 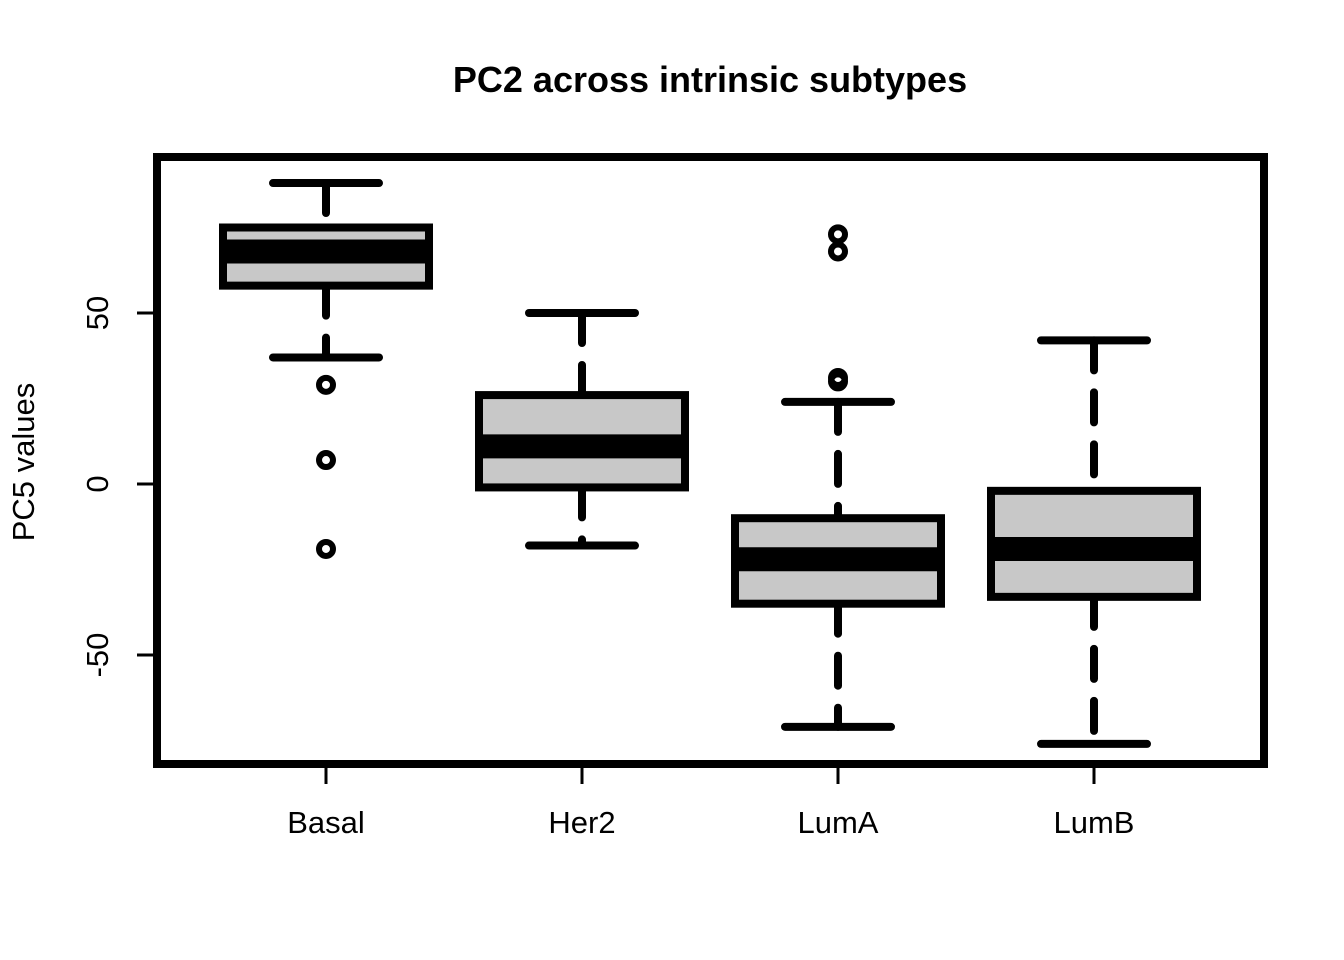 What do you see at coordinates (97, 313) in the screenshot?
I see `y-tick-label: 50` at bounding box center [97, 313].